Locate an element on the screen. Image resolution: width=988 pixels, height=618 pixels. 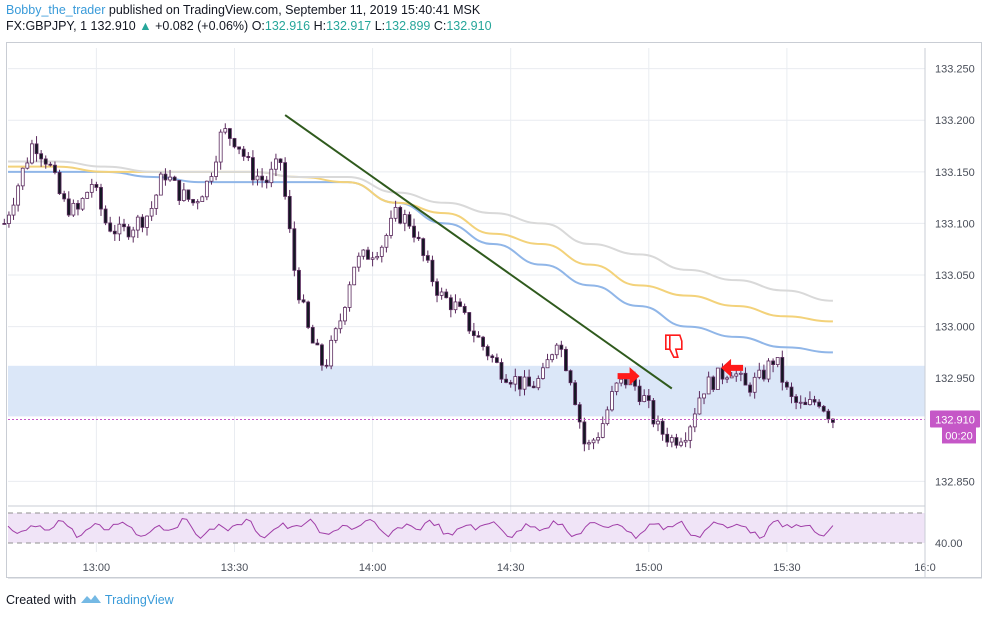
tradingview-link: TradingView is located at coordinates (139, 600).